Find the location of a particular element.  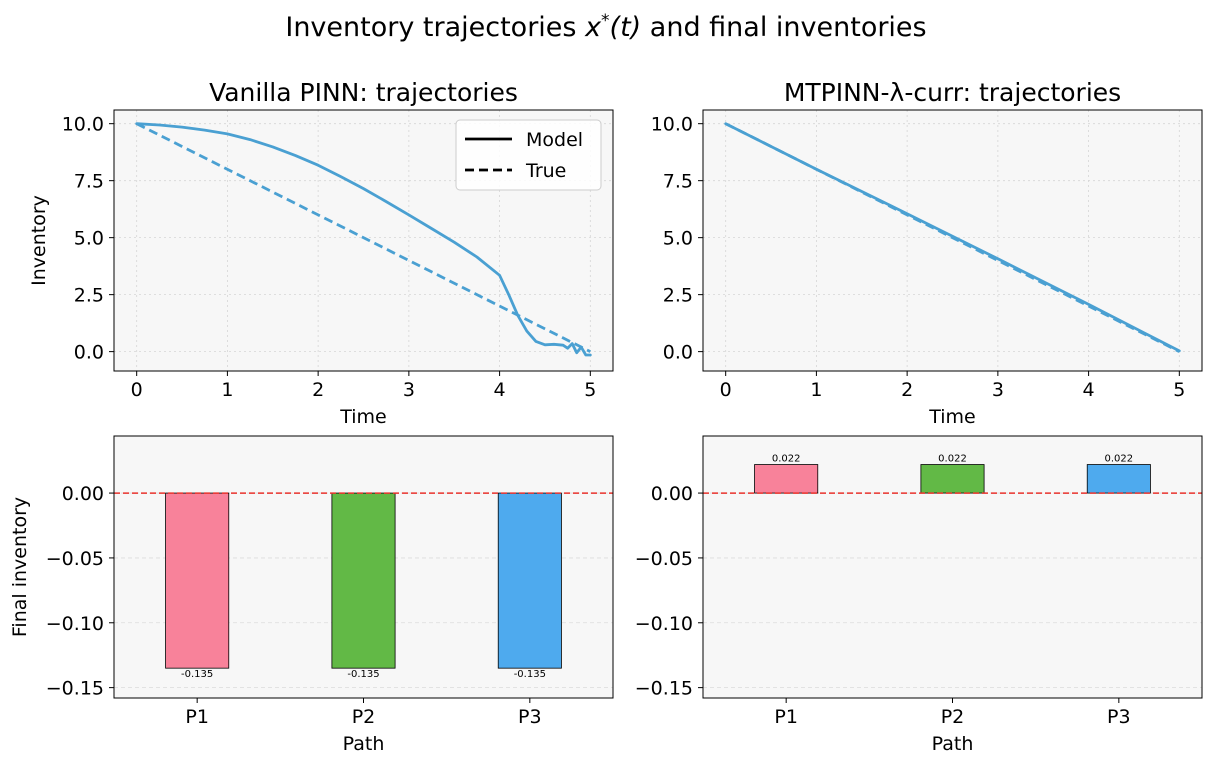

model-trajectory-line is located at coordinates (363, 239).